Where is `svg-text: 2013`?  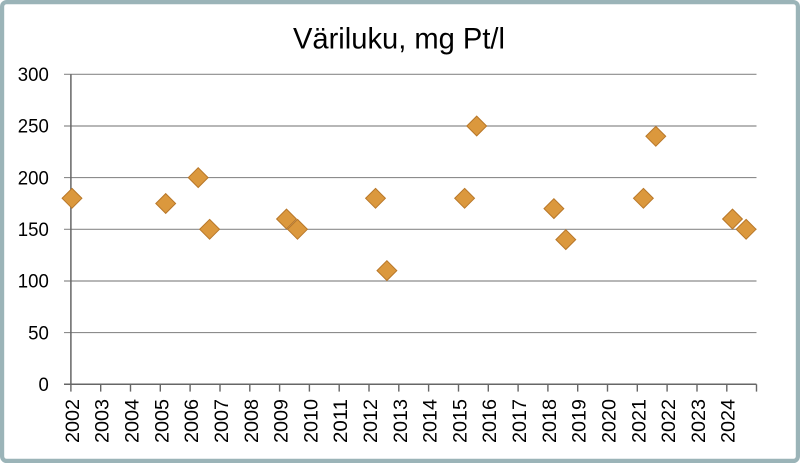
svg-text: 2013 is located at coordinates (401, 421).